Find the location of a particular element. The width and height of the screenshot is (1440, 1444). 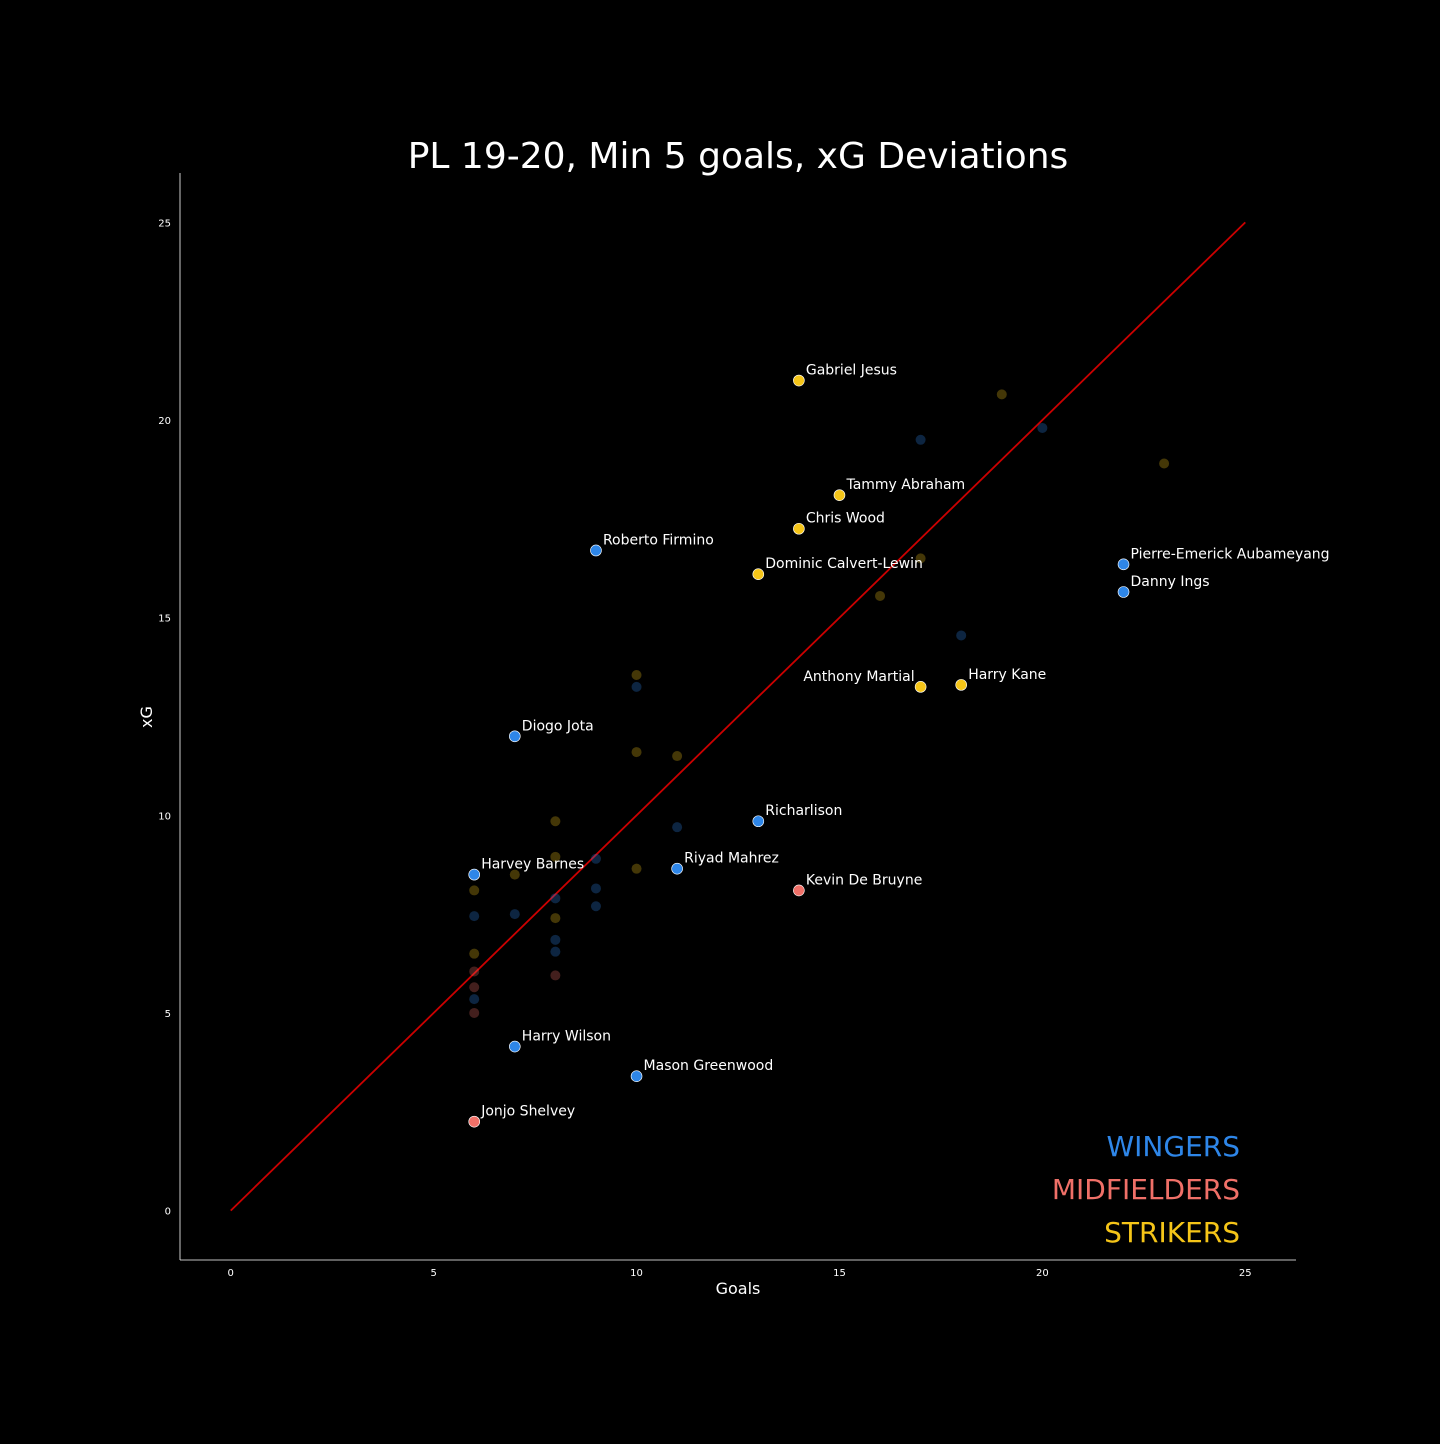

legend-item: MIDFIELDERS is located at coordinates (1146, 1189).